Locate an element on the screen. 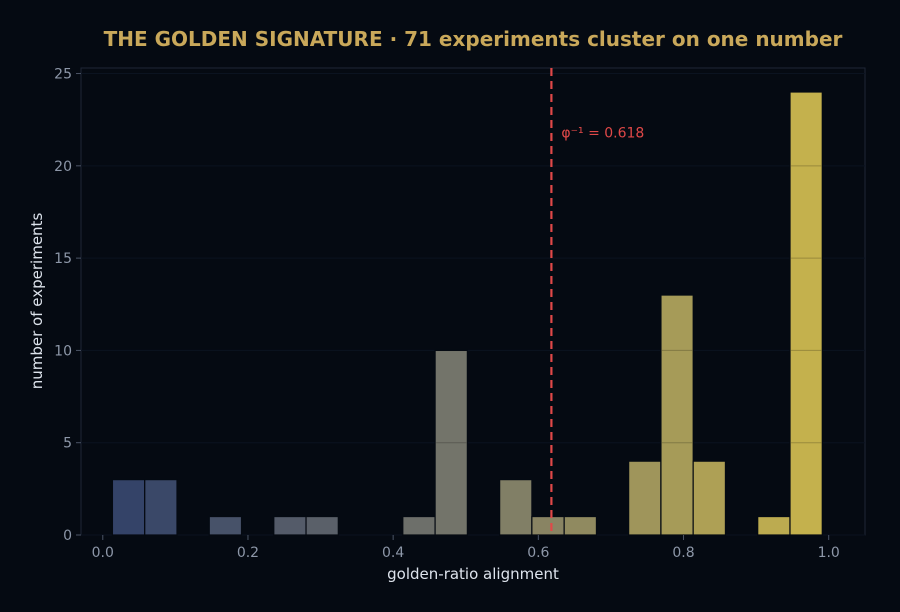 The width and height of the screenshot is (900, 612). x-axis-label: golden-ratio alignment is located at coordinates (473, 574).